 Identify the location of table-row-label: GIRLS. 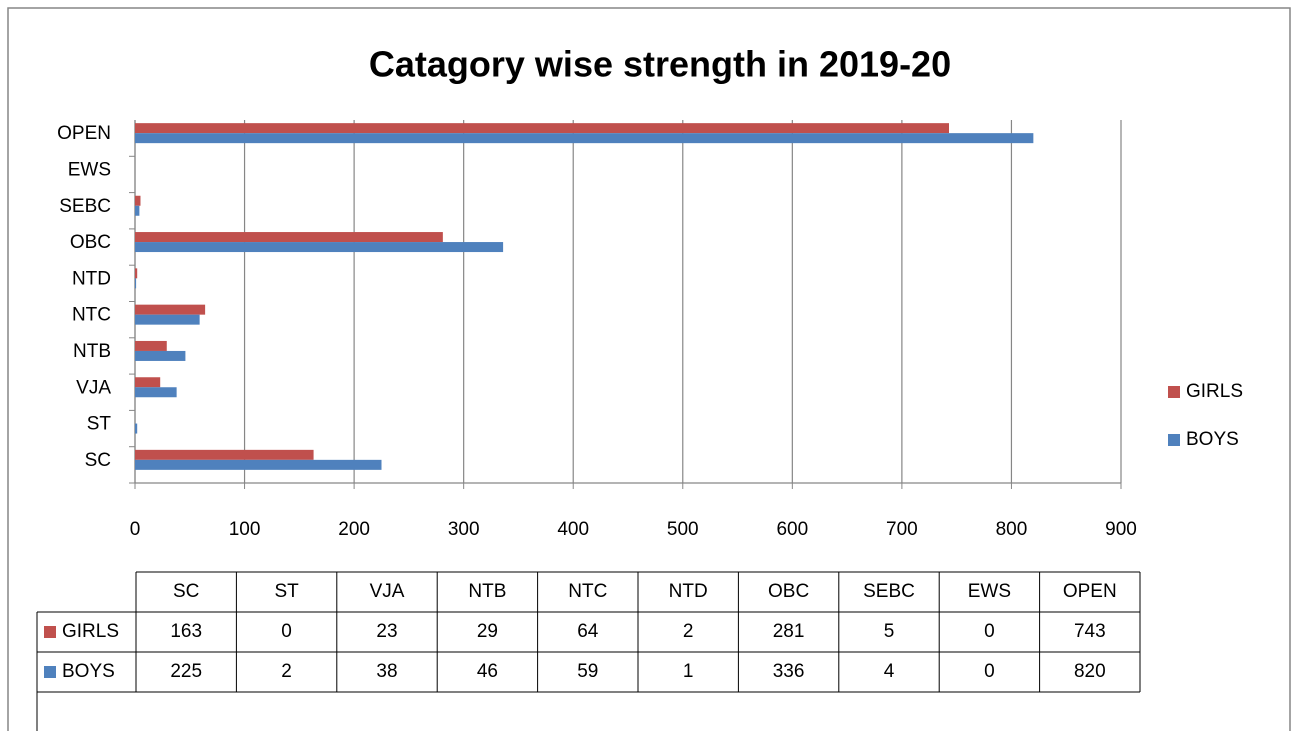
(90, 631).